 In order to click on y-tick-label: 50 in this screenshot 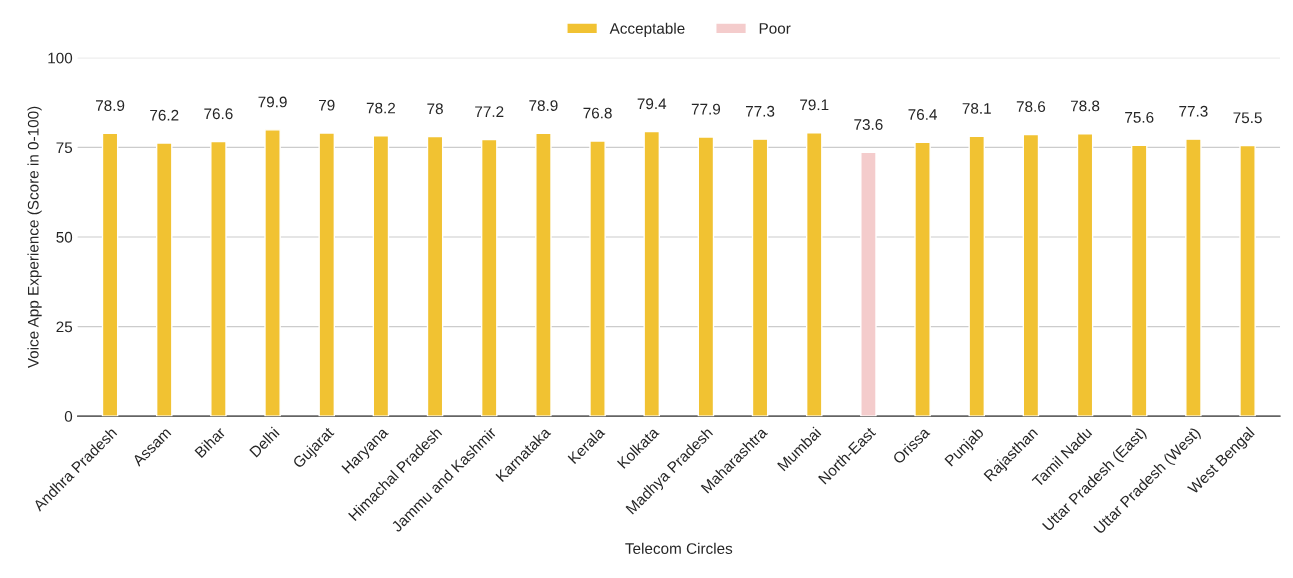, I will do `click(64, 237)`.